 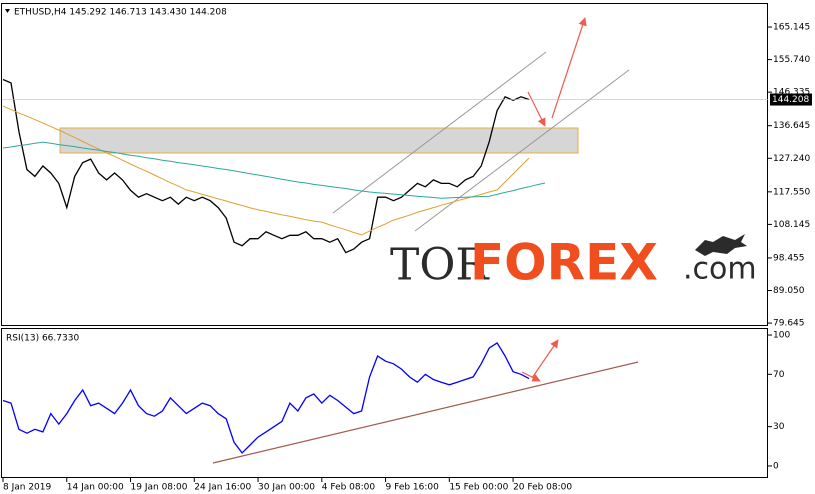 I want to click on y-tick-label: 165.145, so click(x=791, y=28).